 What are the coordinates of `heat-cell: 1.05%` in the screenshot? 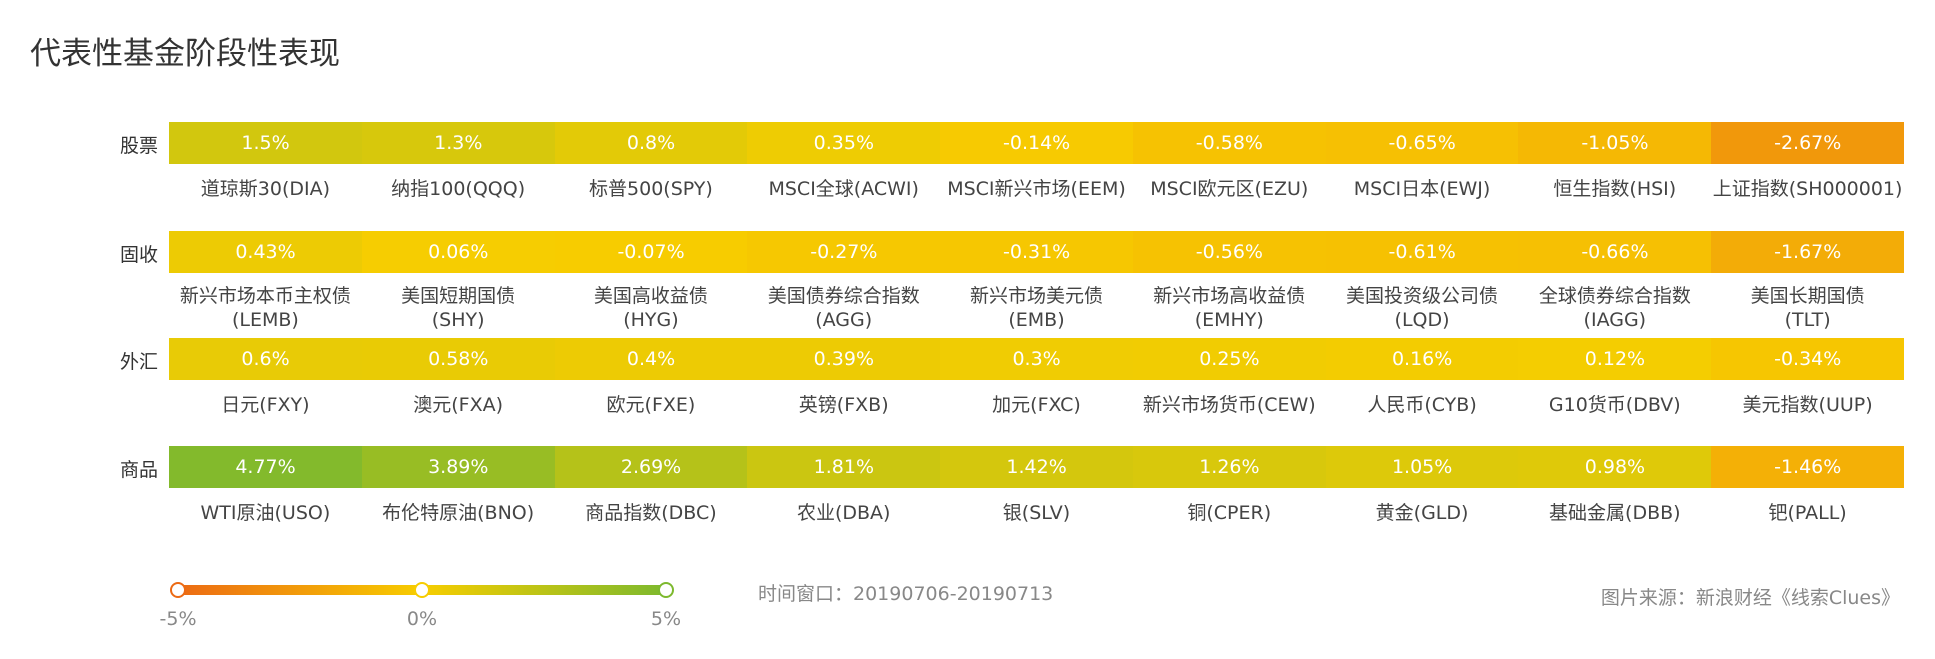 It's located at (1422, 467).